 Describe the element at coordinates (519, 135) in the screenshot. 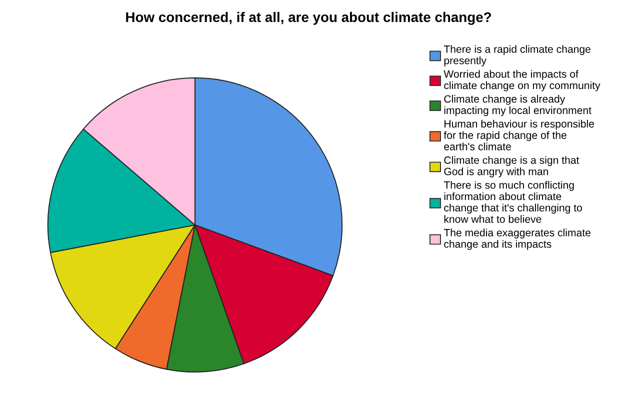

I see `legend-label: Human behaviour is responsible for the rapid change of the earth's climate` at that location.